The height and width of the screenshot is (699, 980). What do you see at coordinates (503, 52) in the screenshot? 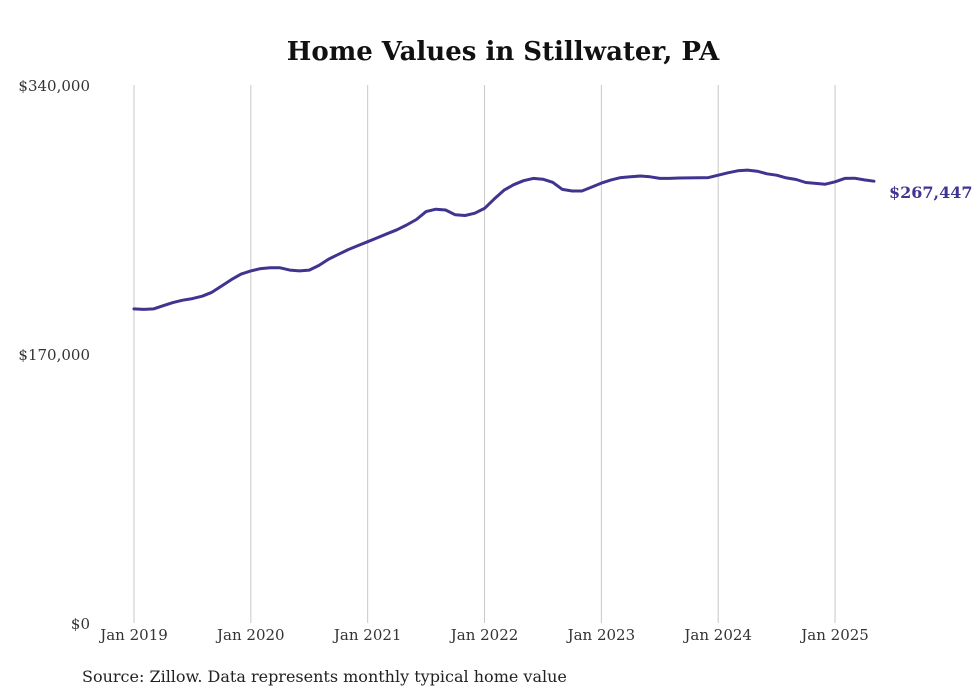
I see `chart-title: Home Values in Stillwater, PA` at bounding box center [503, 52].